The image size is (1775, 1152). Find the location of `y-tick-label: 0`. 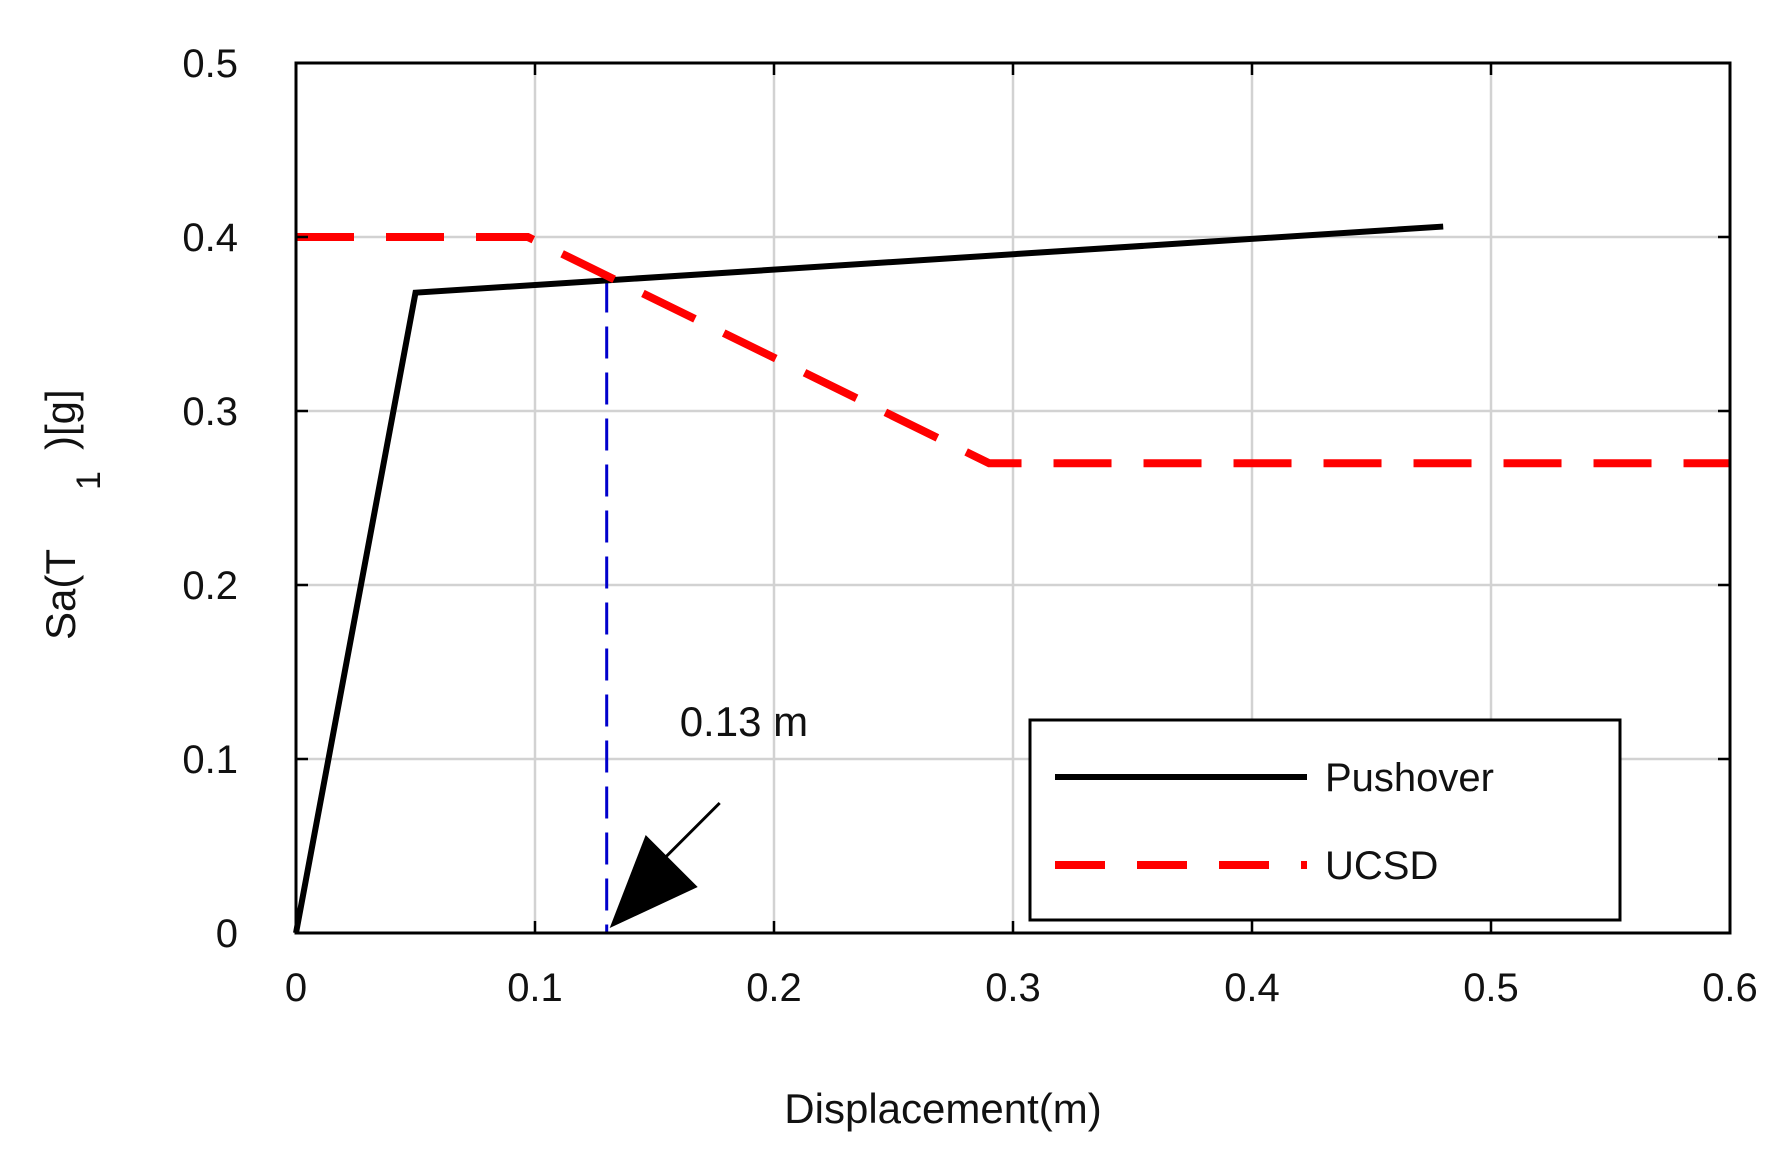

y-tick-label: 0 is located at coordinates (227, 934).